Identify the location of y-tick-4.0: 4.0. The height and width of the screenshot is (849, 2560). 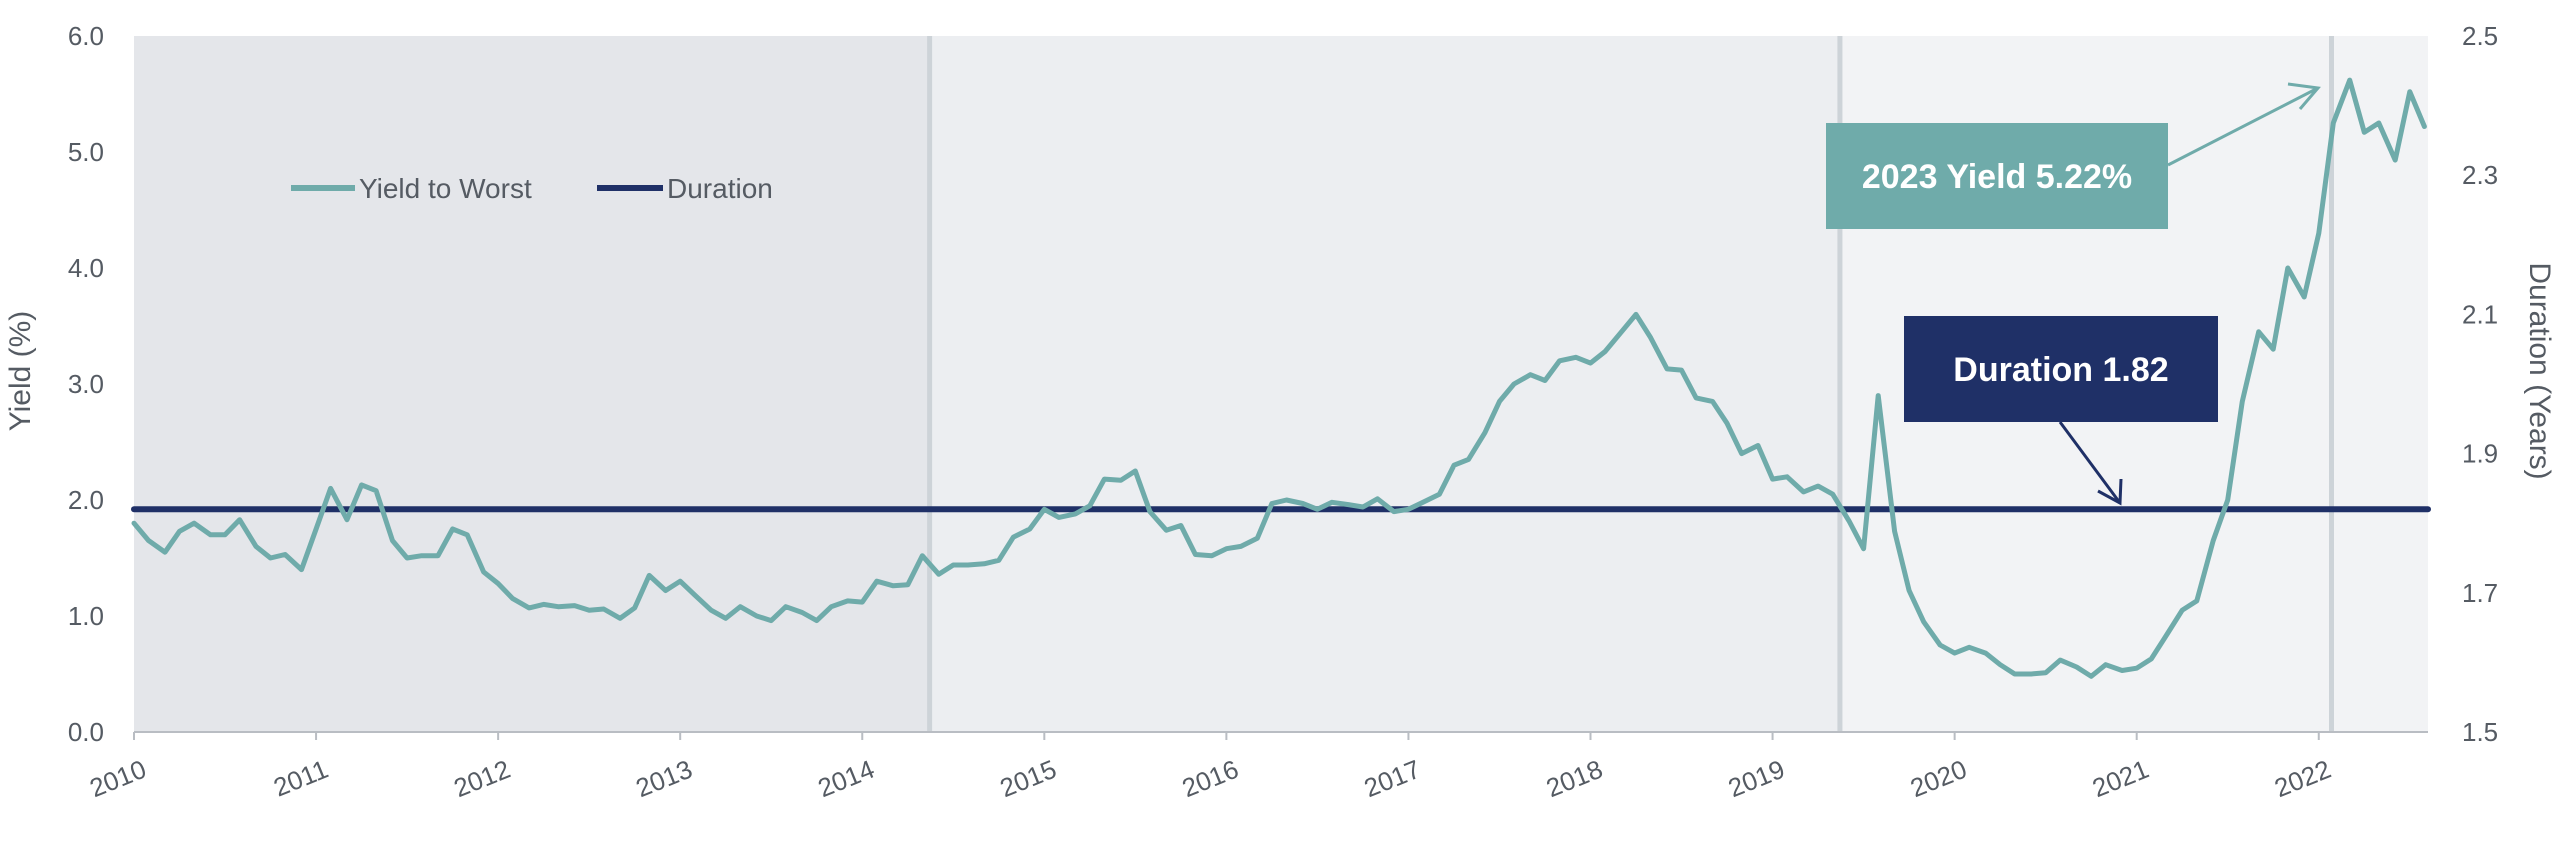
(86, 268).